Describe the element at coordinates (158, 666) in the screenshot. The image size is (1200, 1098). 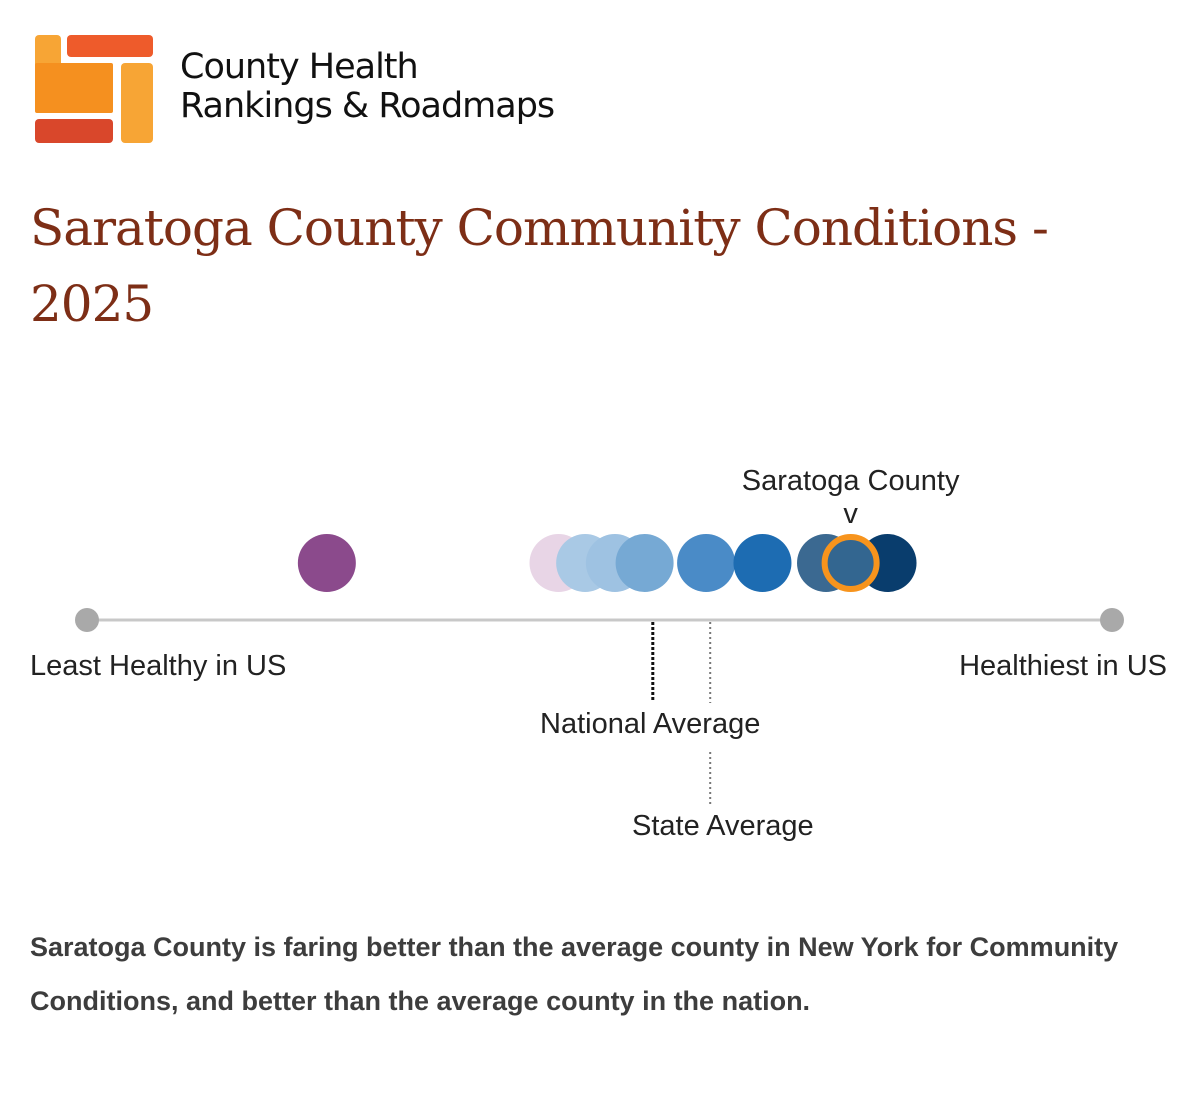
I see `axis-label-left: Least Healthy in US` at that location.